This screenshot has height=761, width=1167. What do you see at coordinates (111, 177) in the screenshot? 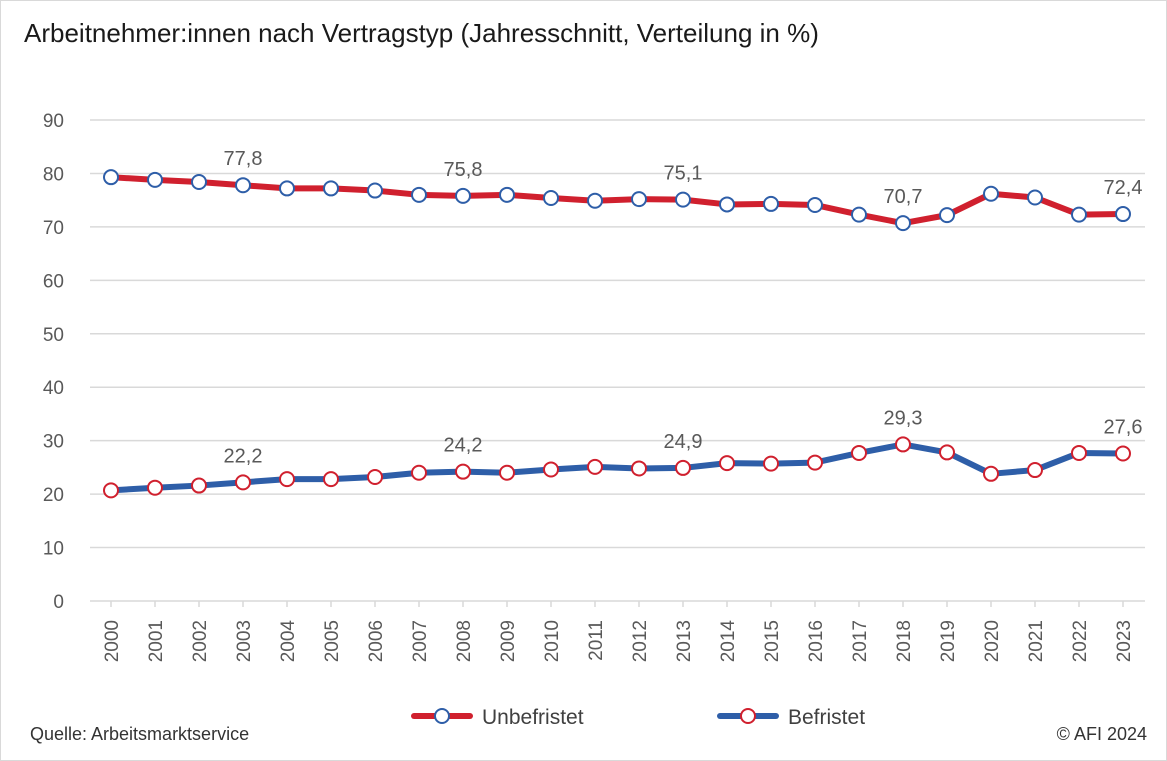
I see `data-point-unbefristet-2000` at bounding box center [111, 177].